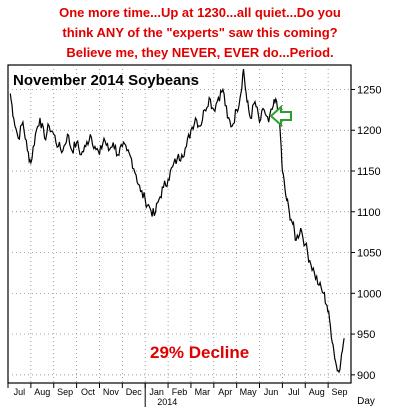 This screenshot has width=400, height=420. I want to click on x-tick-label: Jan, so click(156, 392).